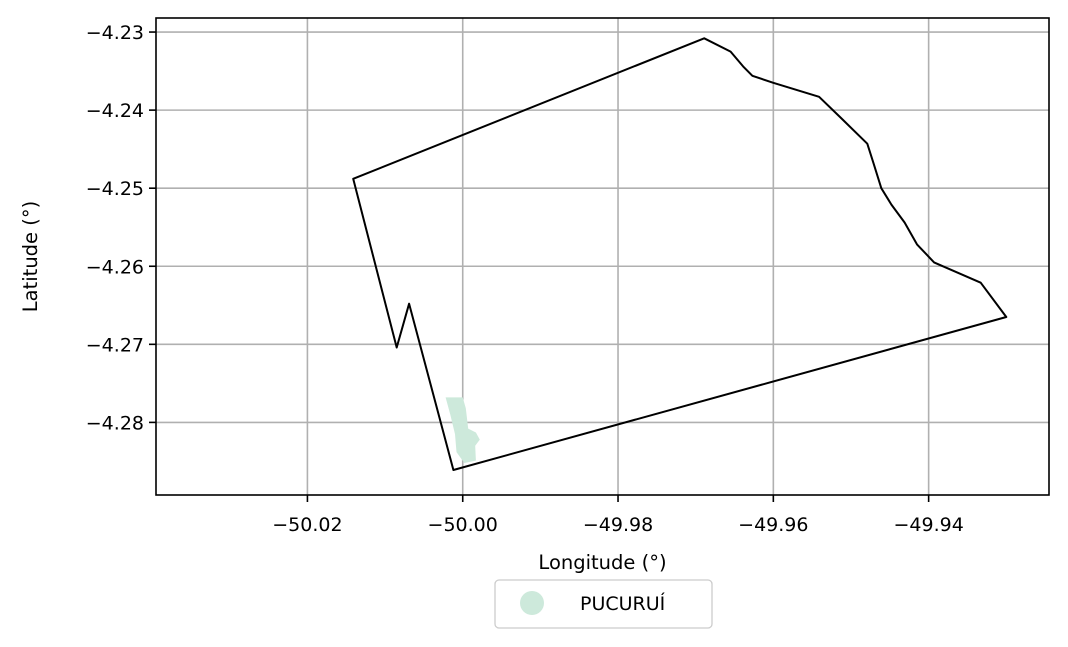  Describe the element at coordinates (115, 345) in the screenshot. I see `y-tick-label: −4.27` at that location.